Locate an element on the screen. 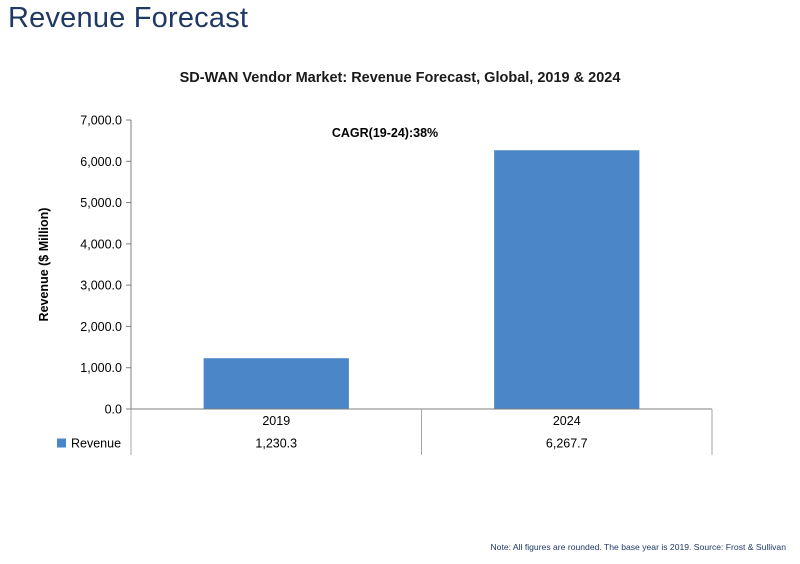 The height and width of the screenshot is (564, 800). y-tick-label: 2,000.0 is located at coordinates (101, 327).